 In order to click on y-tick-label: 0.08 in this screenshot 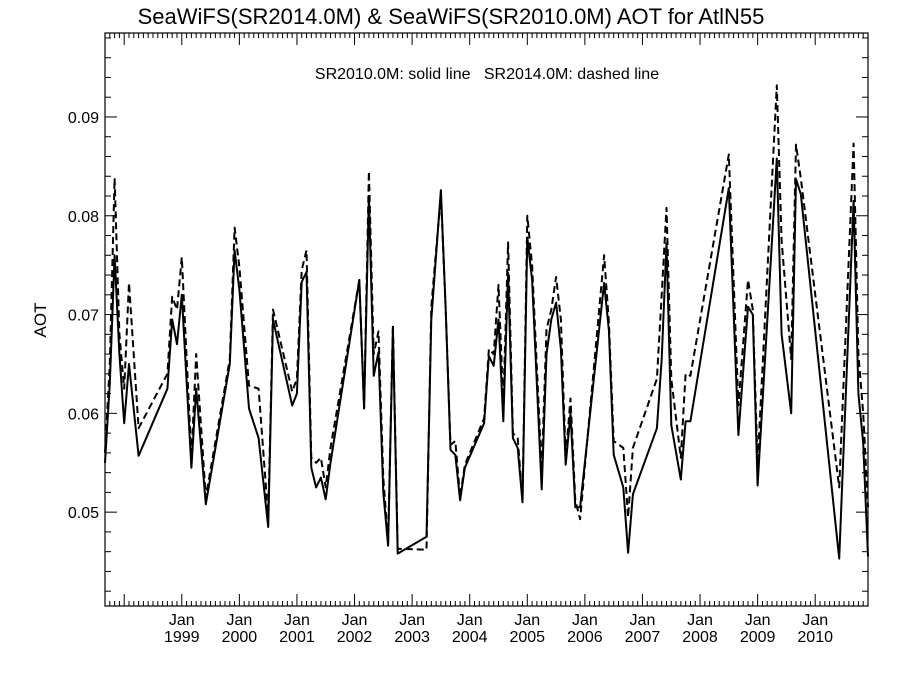, I will do `click(83, 217)`.